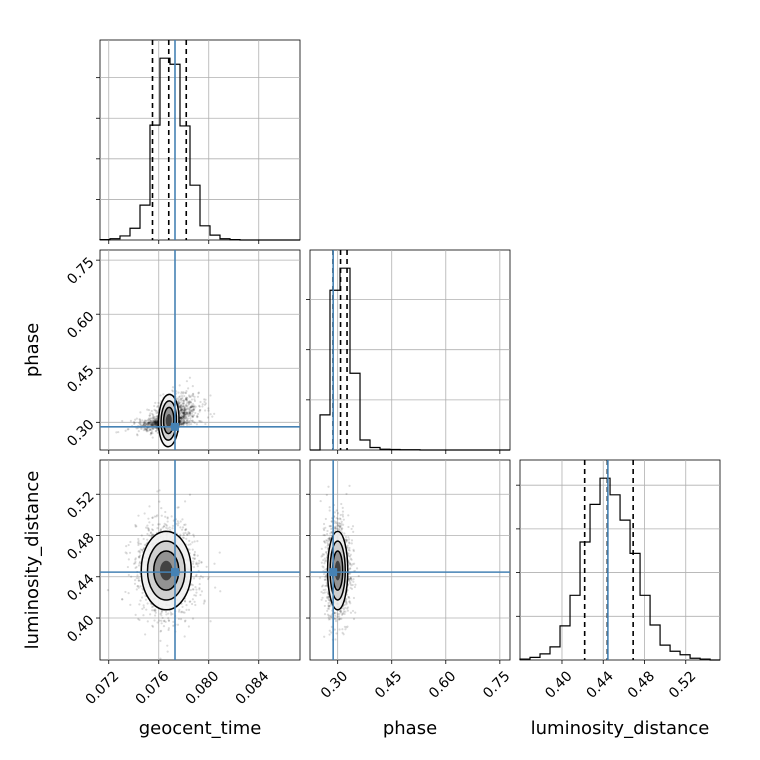 The image size is (760, 760). I want to click on xaxis-label-geocent-time: geocent_time, so click(200, 728).